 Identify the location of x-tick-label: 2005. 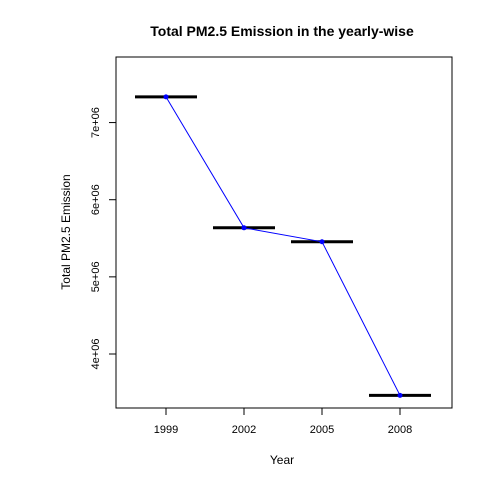
(322, 430).